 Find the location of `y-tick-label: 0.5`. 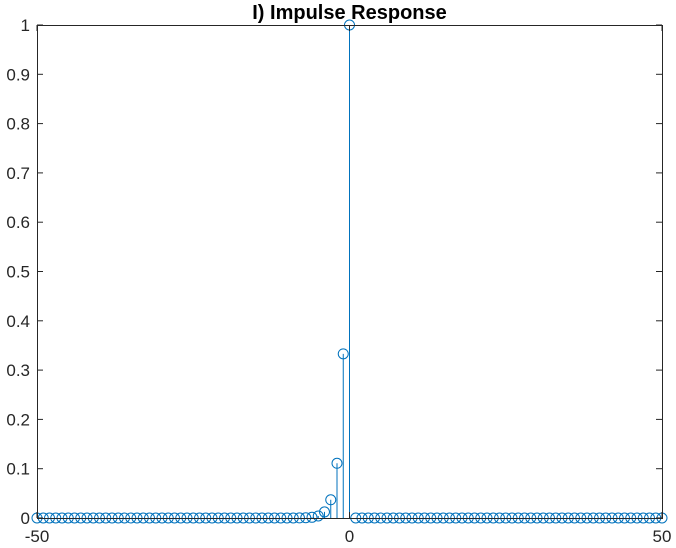

y-tick-label: 0.5 is located at coordinates (18, 272).